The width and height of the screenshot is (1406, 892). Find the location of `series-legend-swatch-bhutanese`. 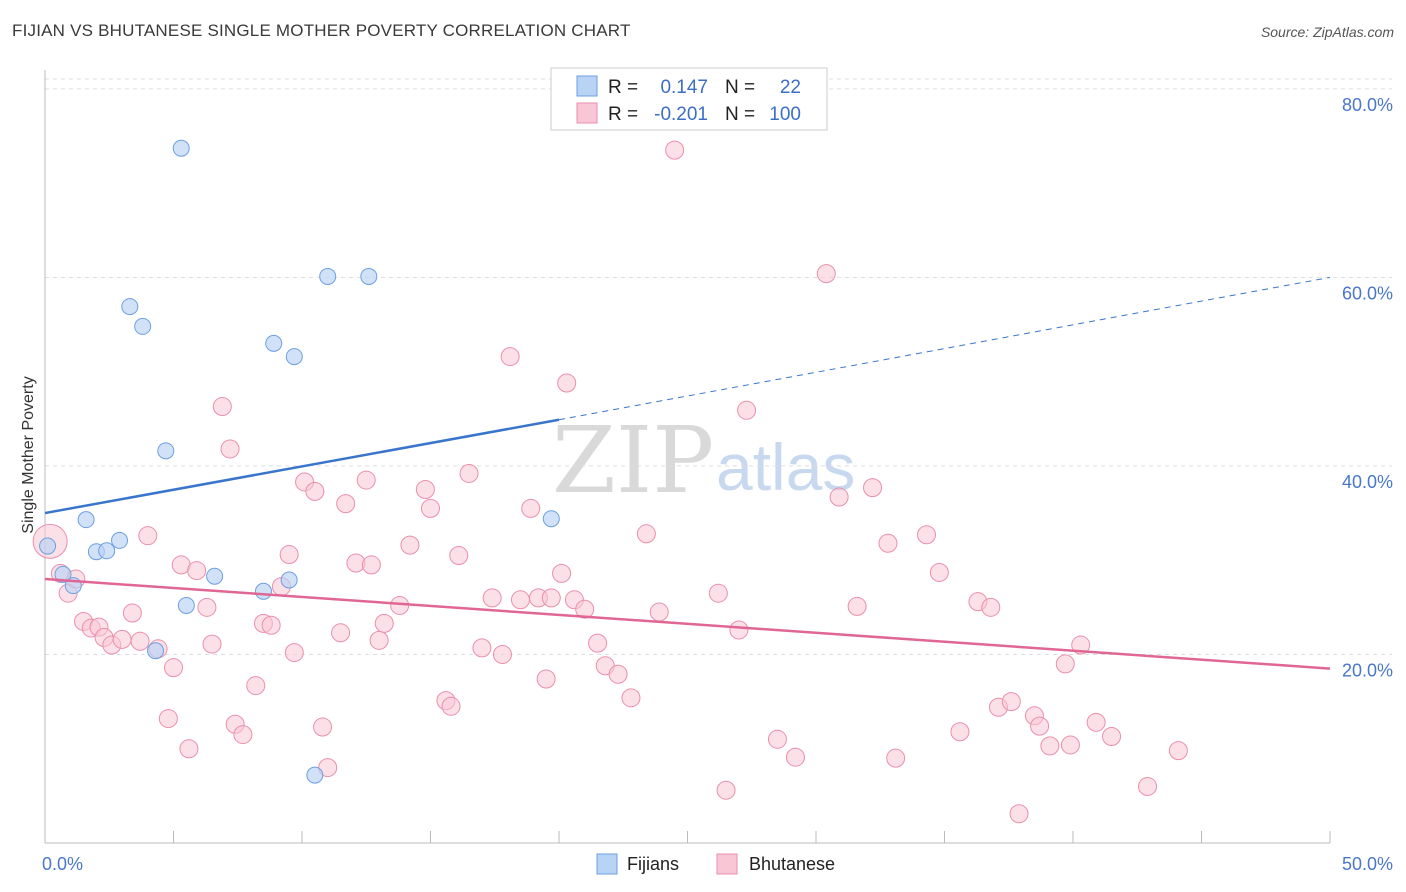

series-legend-swatch-bhutanese is located at coordinates (727, 864).